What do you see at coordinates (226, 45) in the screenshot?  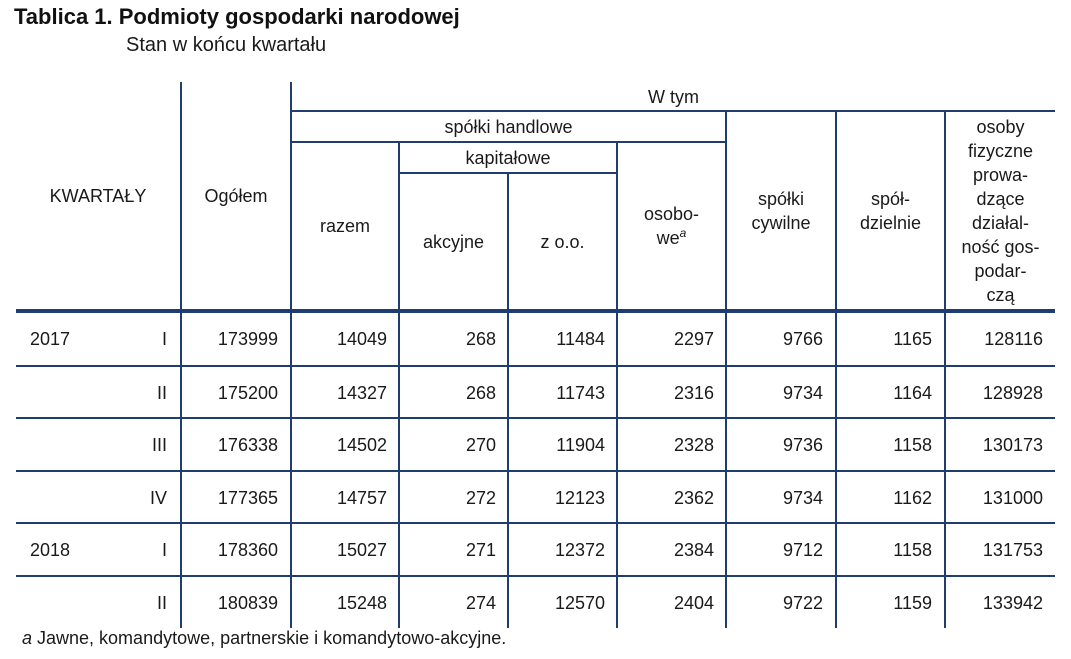 I see `table-subtitle: Stan w końcu kwartału` at bounding box center [226, 45].